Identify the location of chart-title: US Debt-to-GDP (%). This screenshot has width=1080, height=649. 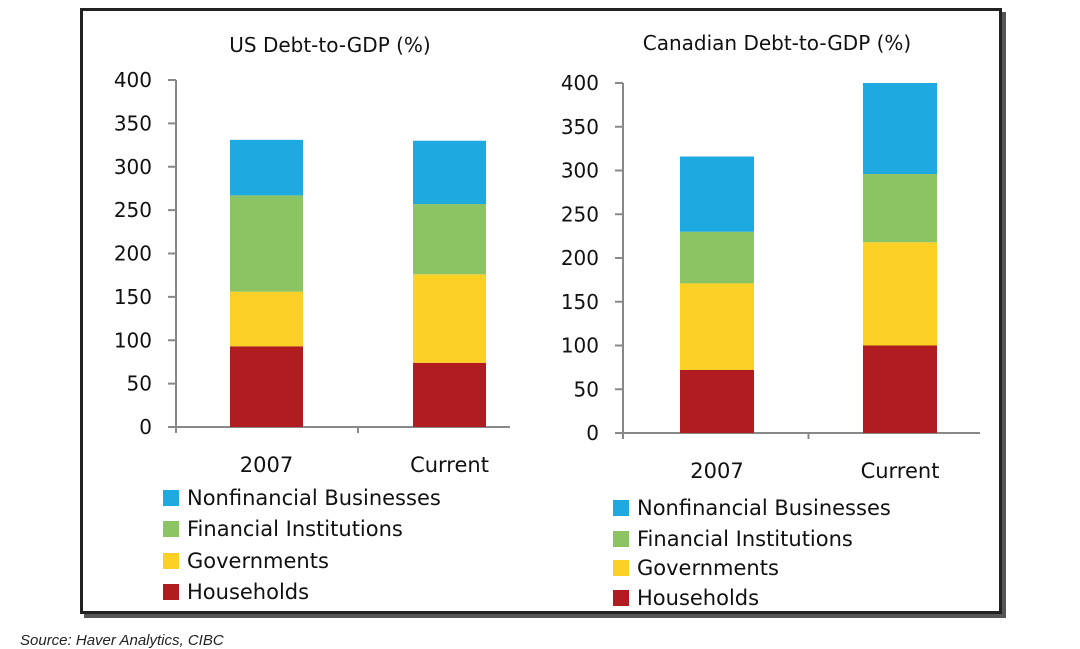
(329, 45).